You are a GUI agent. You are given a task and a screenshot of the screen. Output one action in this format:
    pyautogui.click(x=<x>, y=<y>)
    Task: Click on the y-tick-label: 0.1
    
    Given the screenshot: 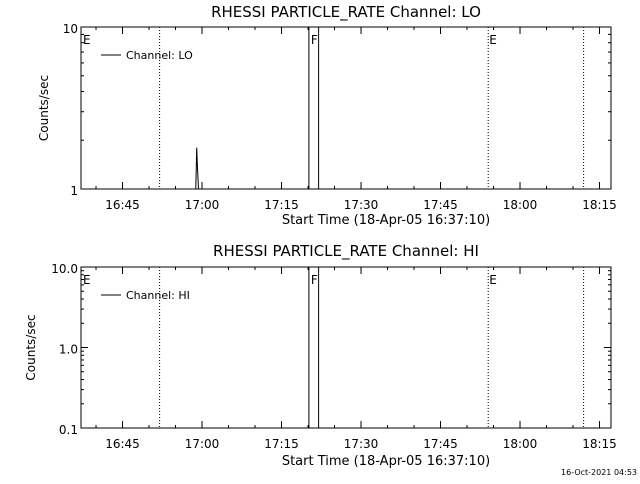 What is the action you would take?
    pyautogui.click(x=68, y=430)
    